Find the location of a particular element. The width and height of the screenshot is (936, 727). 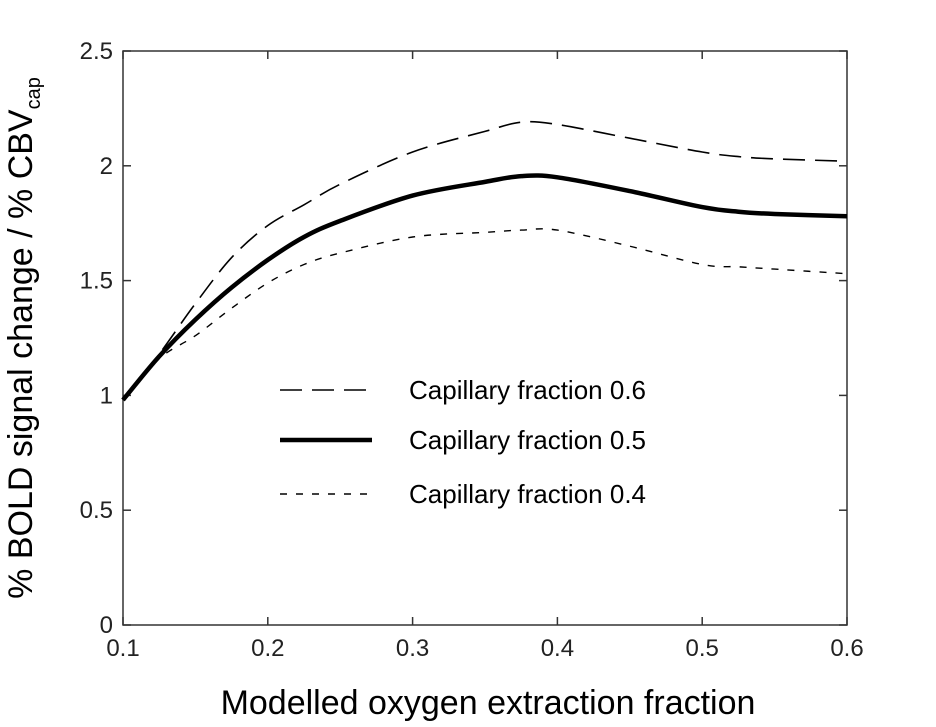

x-tick-label: 0.5 is located at coordinates (702, 648).